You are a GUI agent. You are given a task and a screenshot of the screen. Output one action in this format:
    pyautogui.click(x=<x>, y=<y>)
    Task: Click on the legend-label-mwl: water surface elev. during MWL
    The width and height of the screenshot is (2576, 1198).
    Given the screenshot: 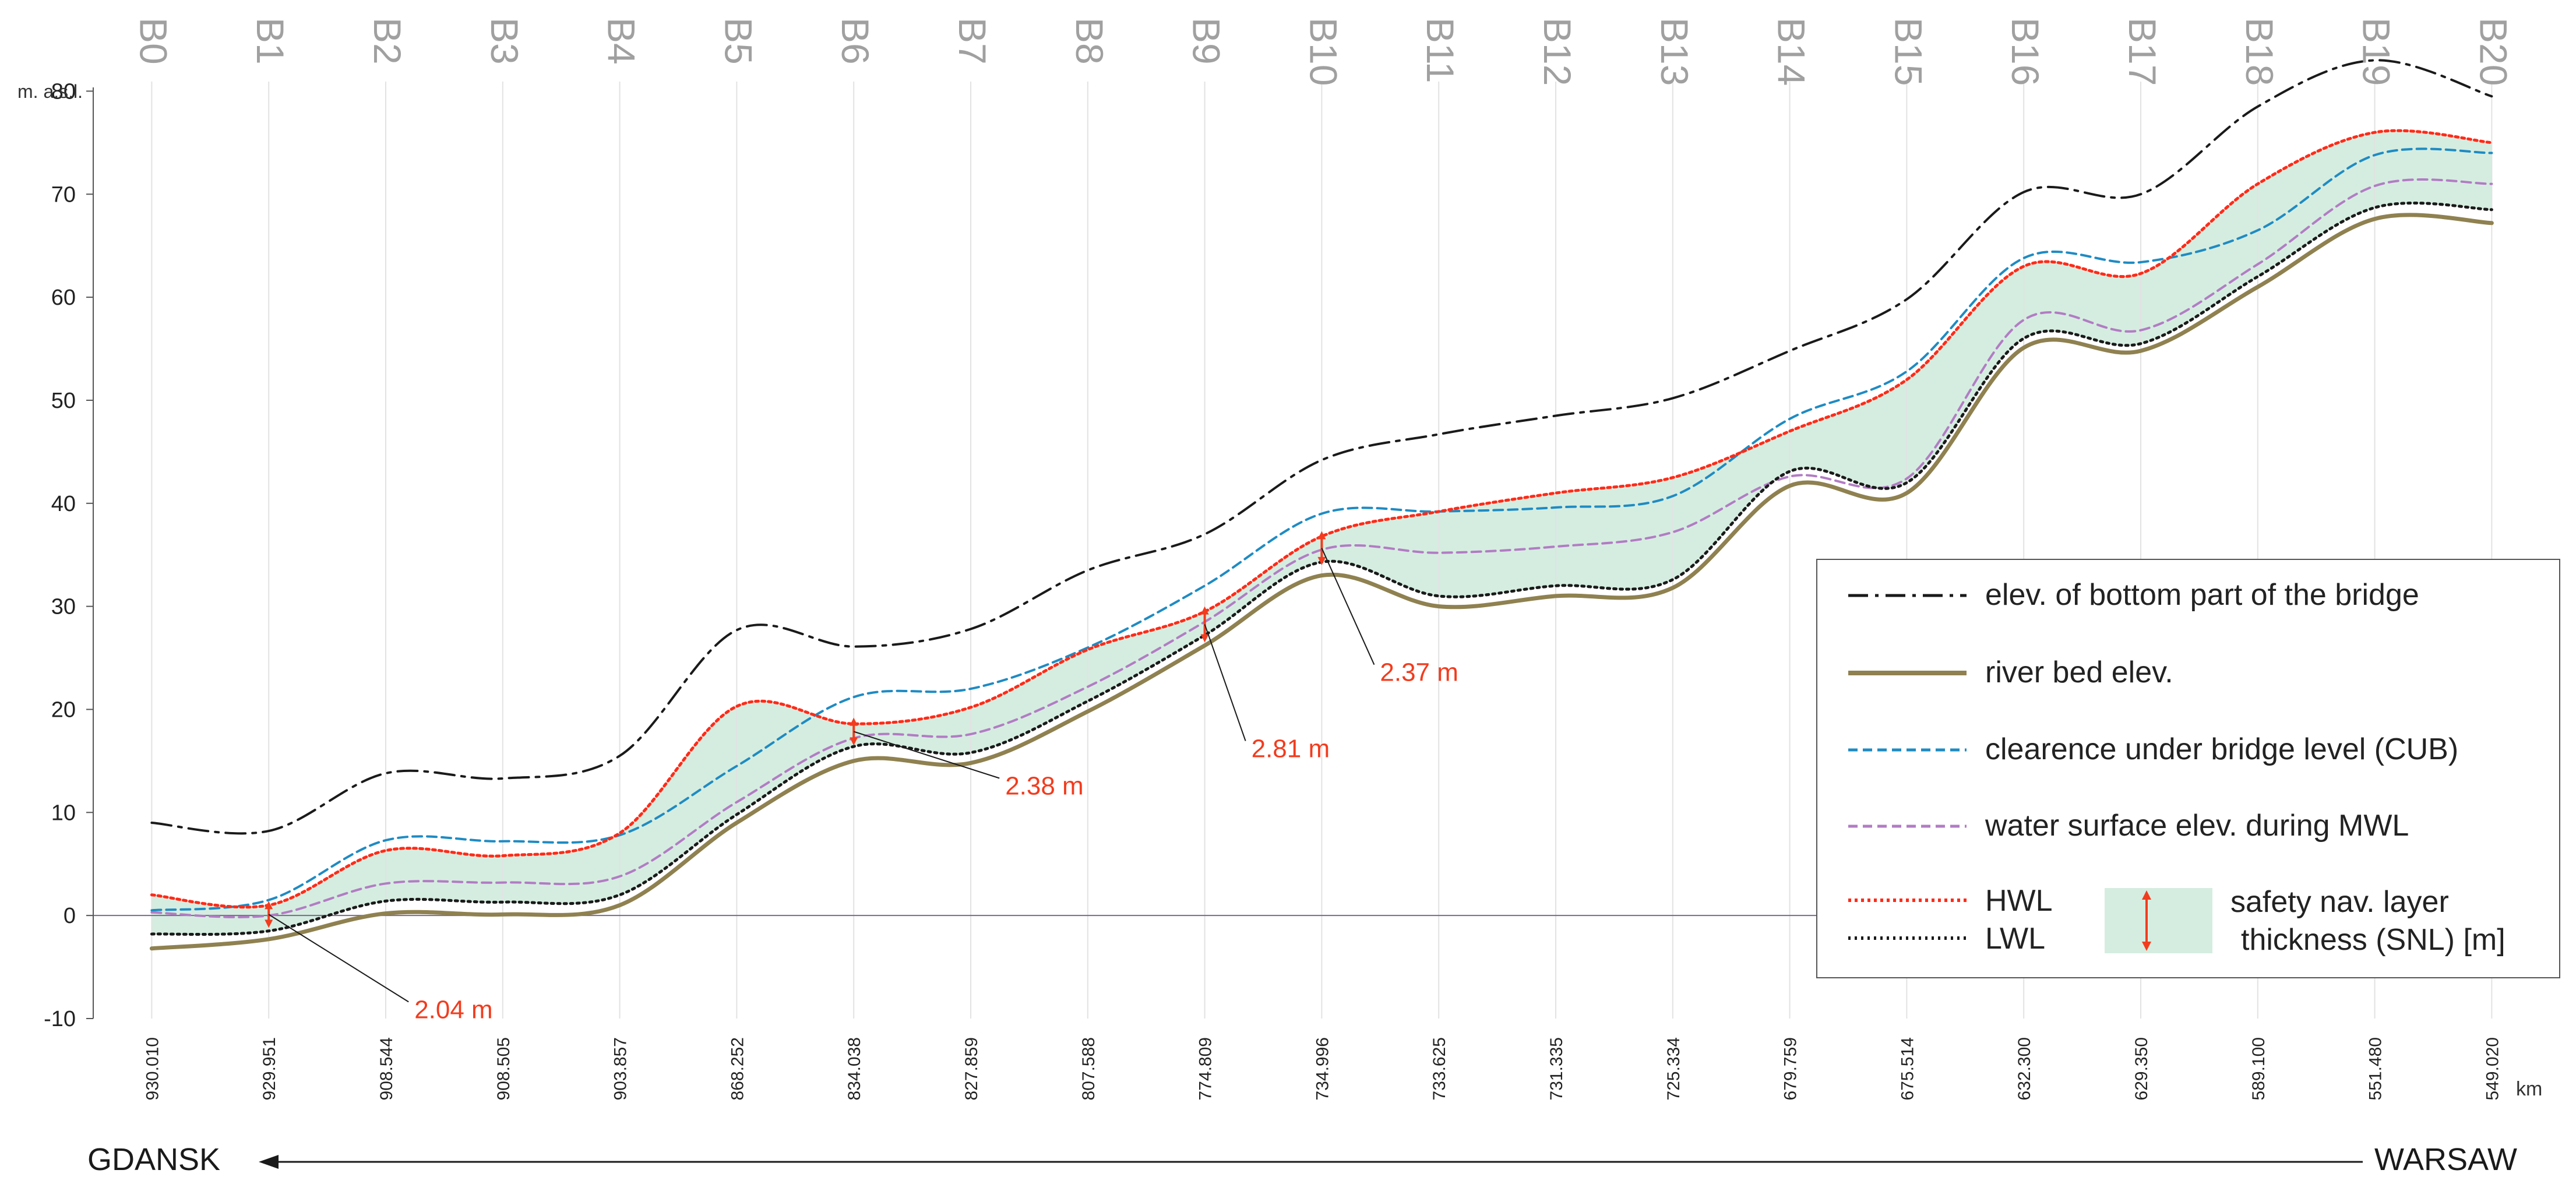 What is the action you would take?
    pyautogui.click(x=2197, y=826)
    